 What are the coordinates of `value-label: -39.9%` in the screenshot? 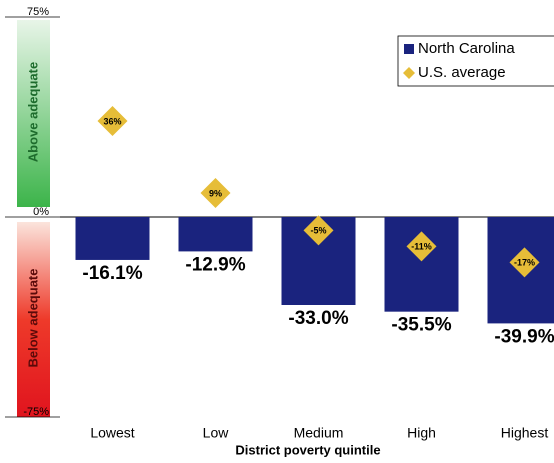 It's located at (524, 336).